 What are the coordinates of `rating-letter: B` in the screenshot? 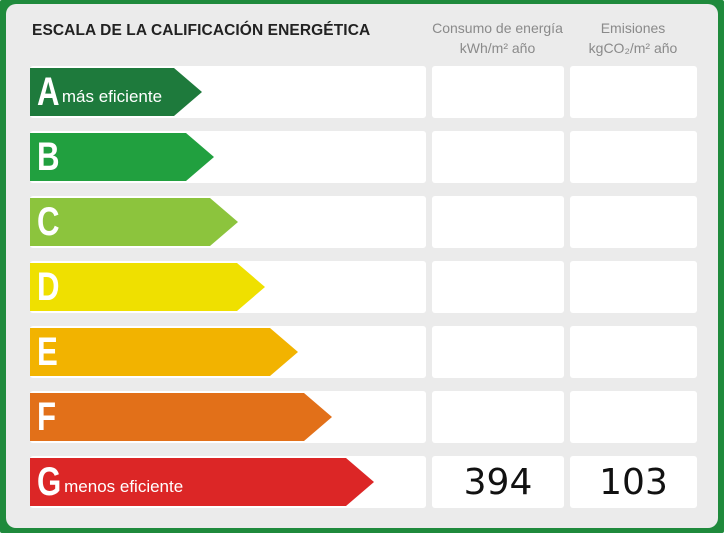 It's located at (48, 157).